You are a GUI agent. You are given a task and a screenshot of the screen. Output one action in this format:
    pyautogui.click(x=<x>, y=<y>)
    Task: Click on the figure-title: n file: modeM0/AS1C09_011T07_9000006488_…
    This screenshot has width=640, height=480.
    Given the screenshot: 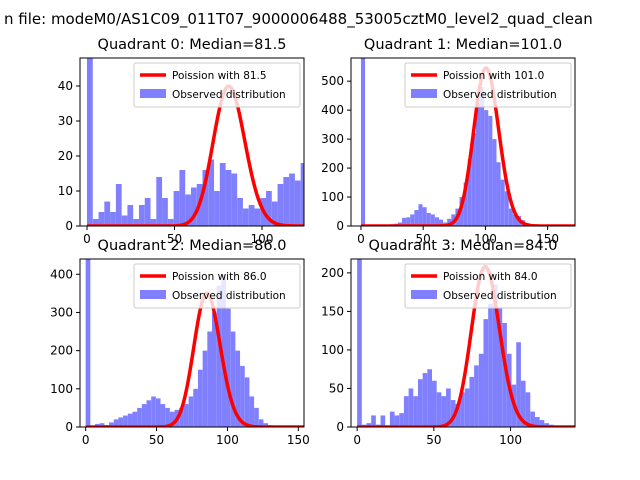 What is the action you would take?
    pyautogui.click(x=298, y=19)
    